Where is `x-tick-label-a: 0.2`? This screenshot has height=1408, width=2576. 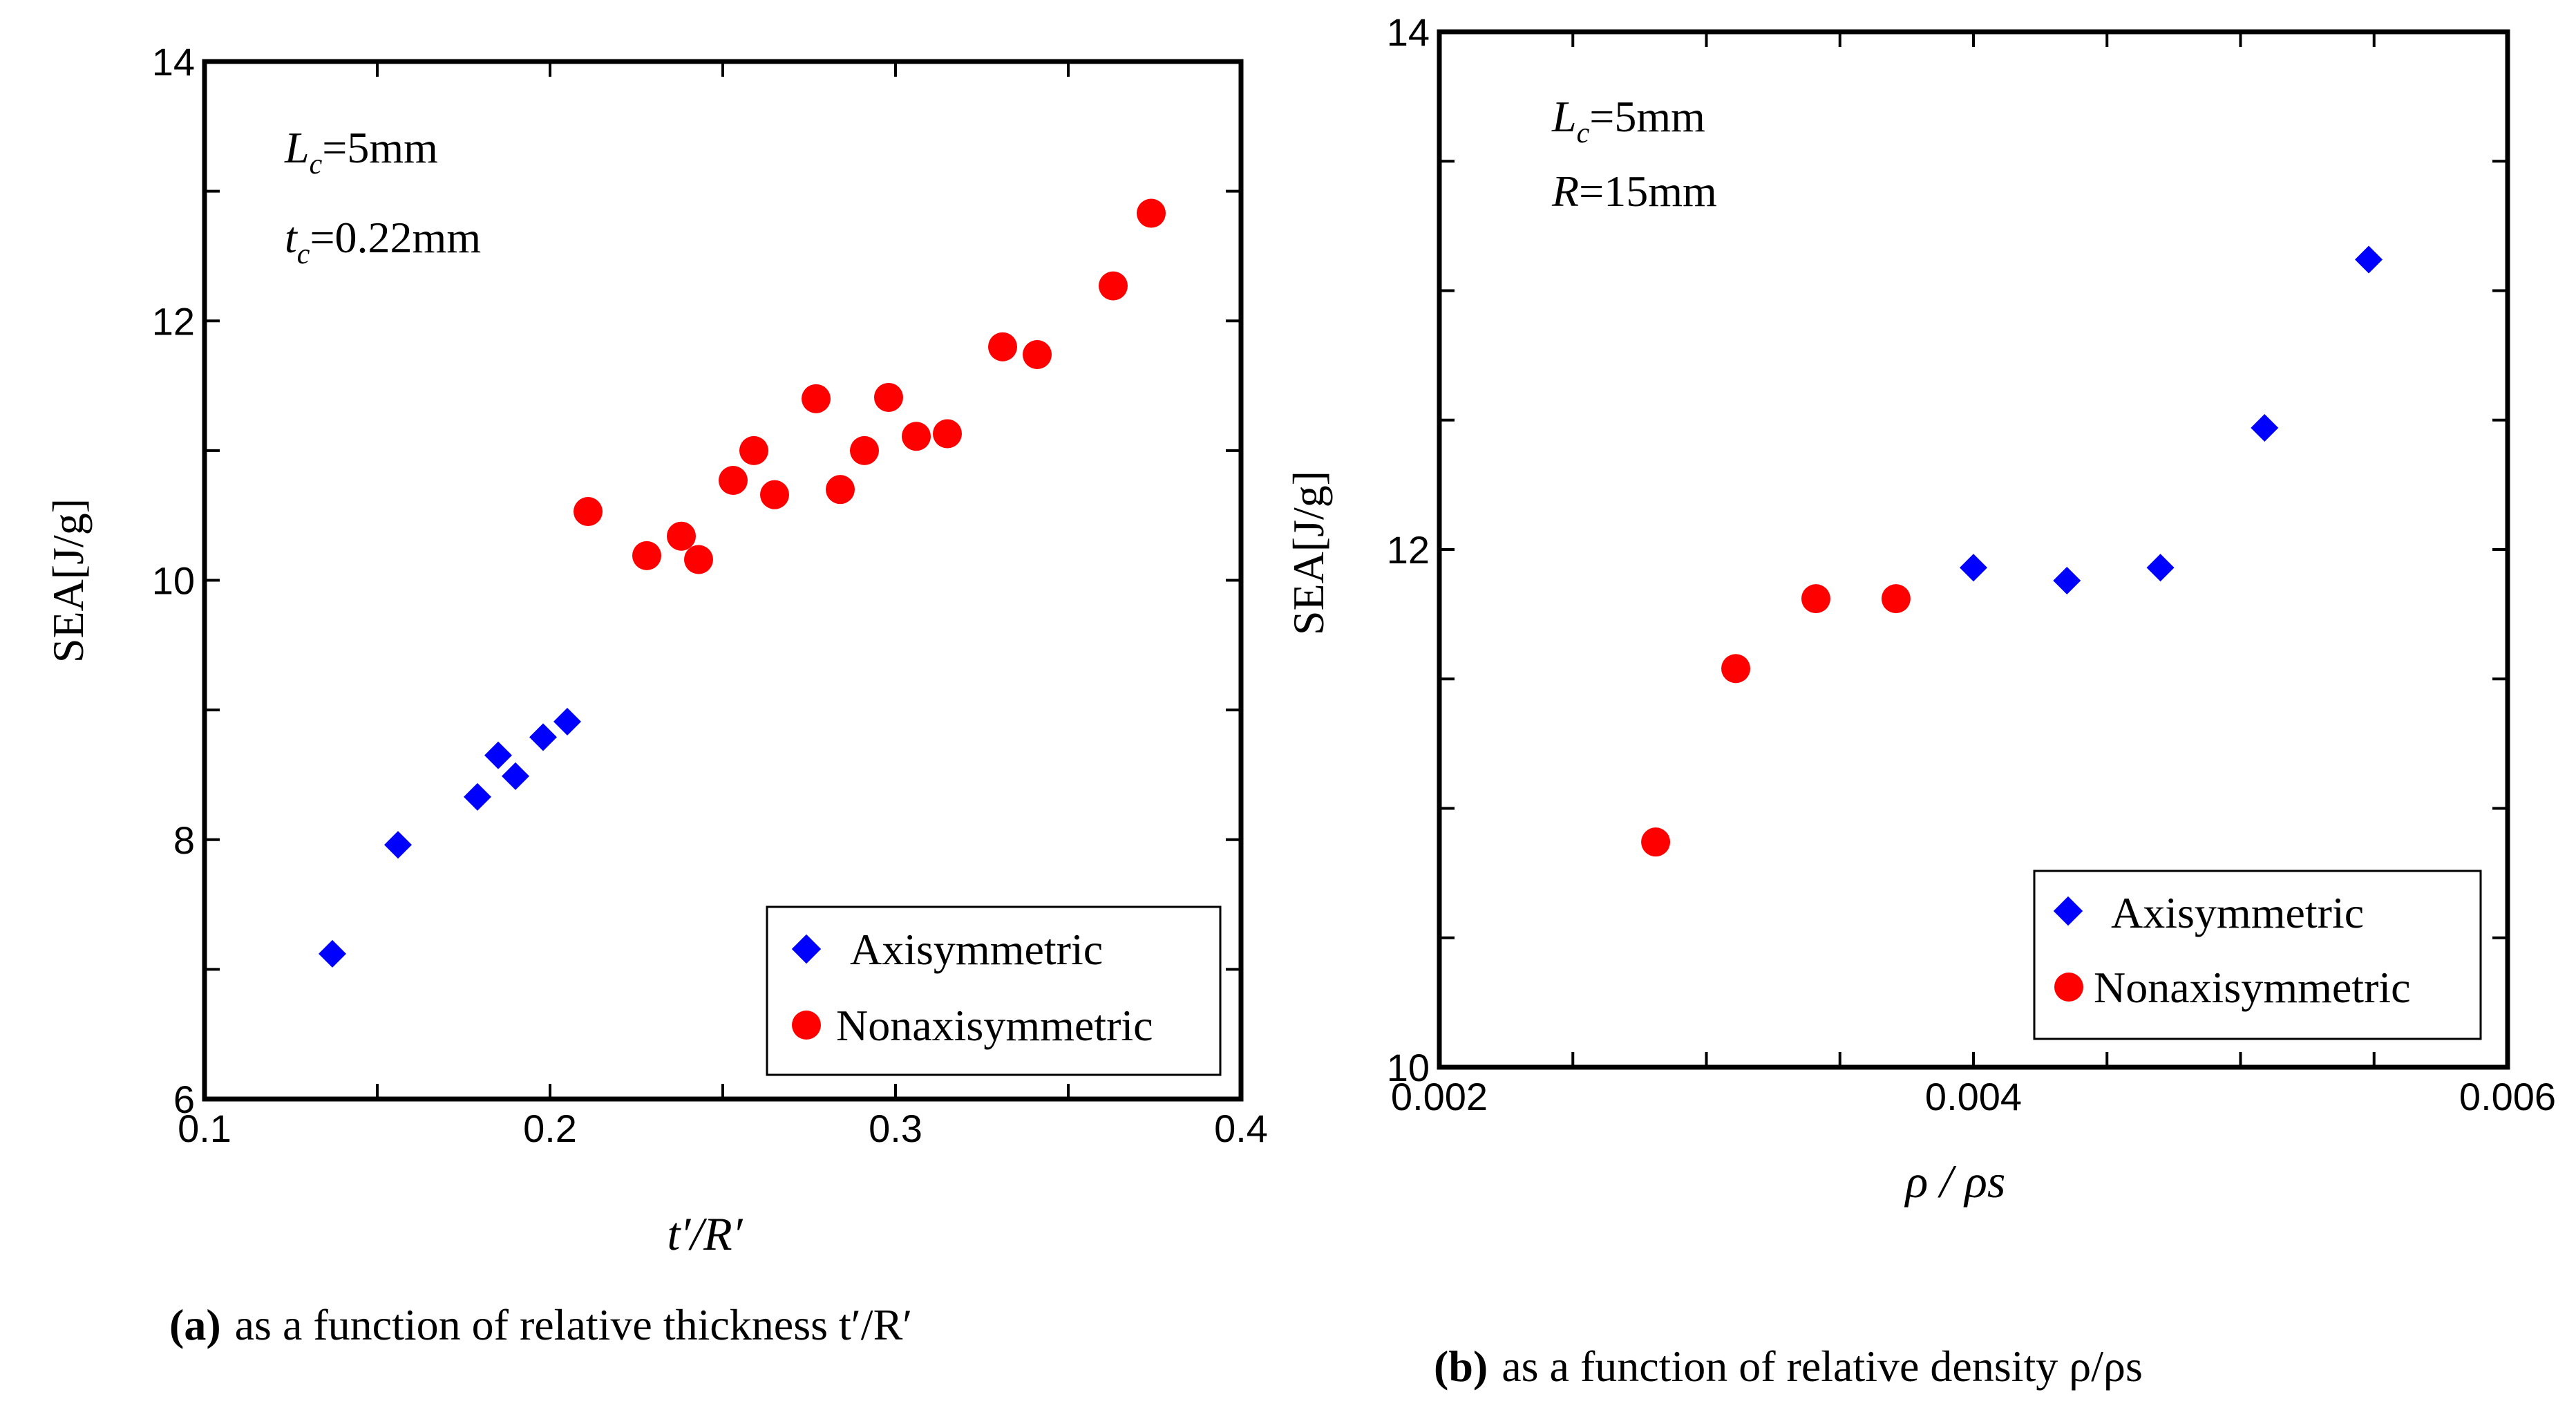
x-tick-label-a: 0.2 is located at coordinates (550, 1128).